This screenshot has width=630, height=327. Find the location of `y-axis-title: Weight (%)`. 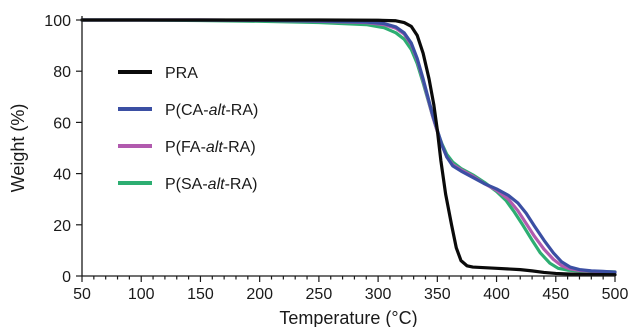

y-axis-title: Weight (%) is located at coordinates (18, 148).